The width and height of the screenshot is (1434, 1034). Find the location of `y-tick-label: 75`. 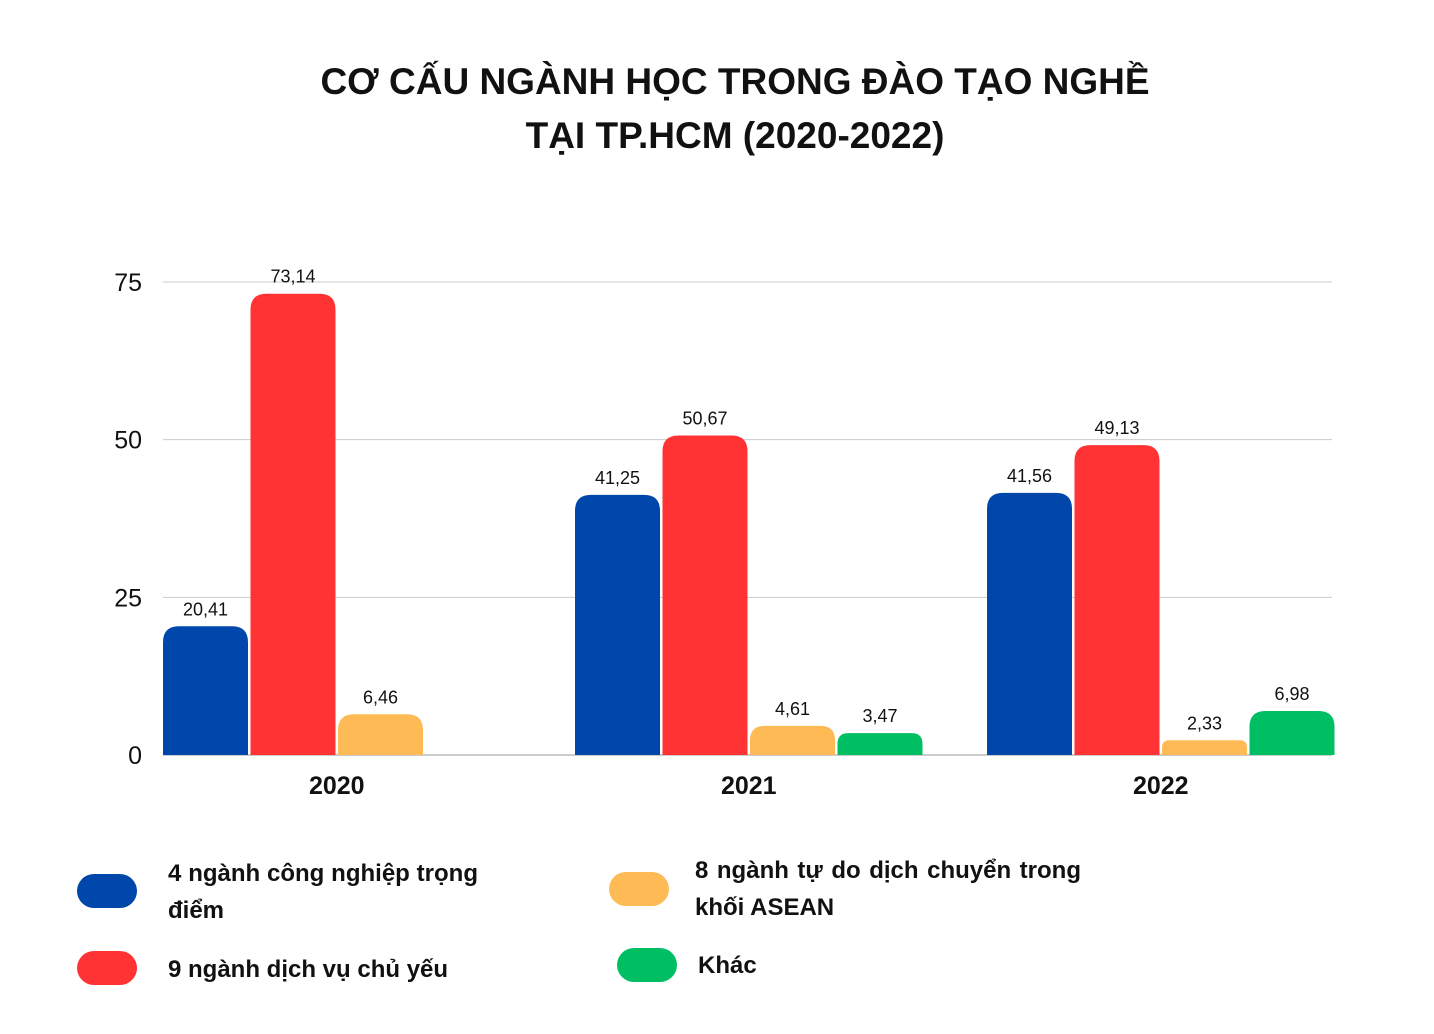

y-tick-label: 75 is located at coordinates (128, 283).